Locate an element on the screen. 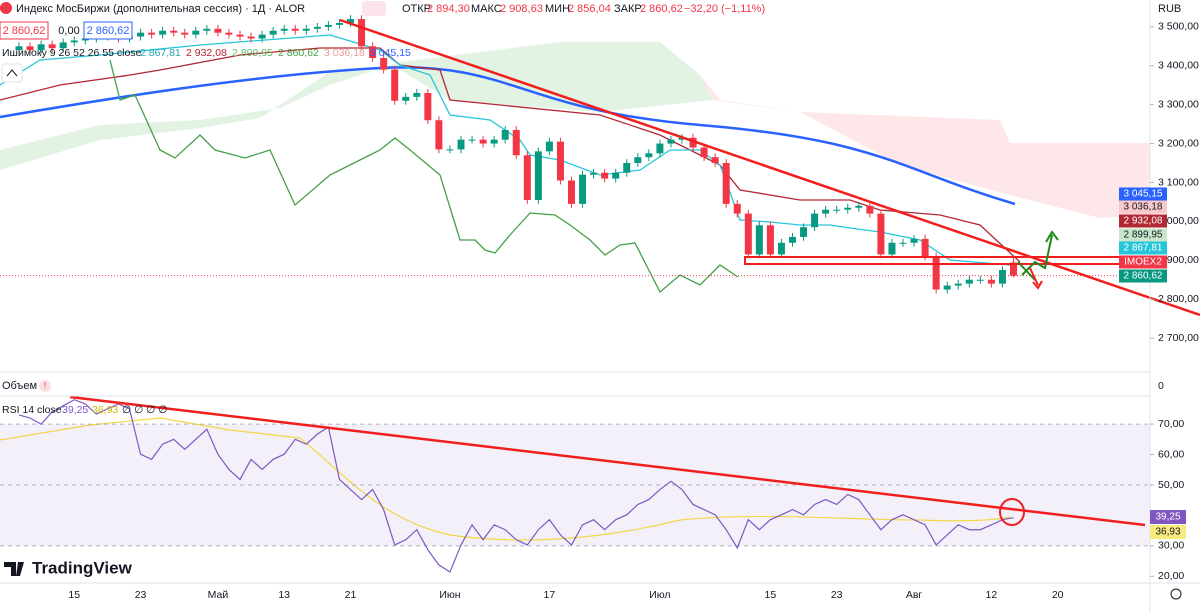  ohlc-value: 2 908,63 is located at coordinates (521, 9).